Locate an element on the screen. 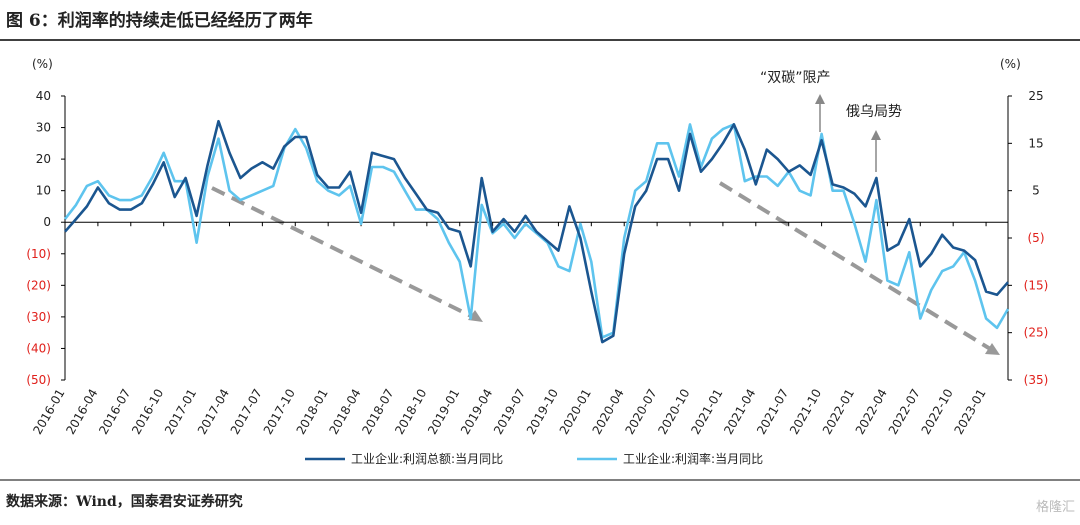  y-tick-label: (40) is located at coordinates (38, 348).